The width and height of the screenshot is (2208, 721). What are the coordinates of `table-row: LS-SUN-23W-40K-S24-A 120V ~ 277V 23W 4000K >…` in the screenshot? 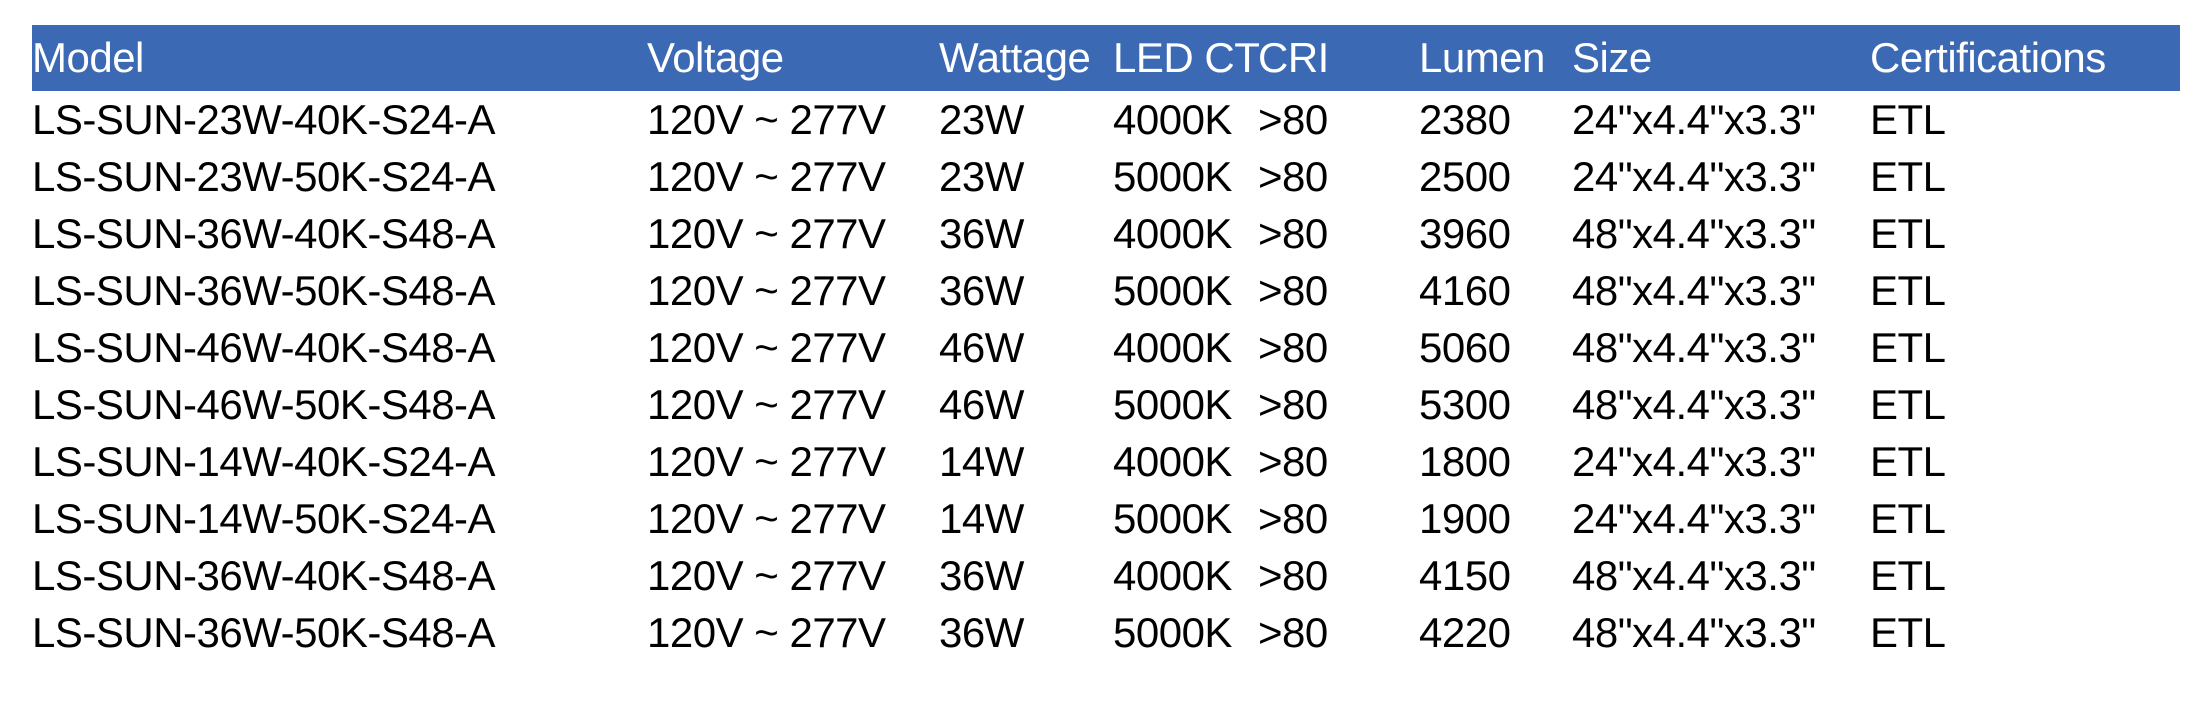 It's located at (1106, 119).